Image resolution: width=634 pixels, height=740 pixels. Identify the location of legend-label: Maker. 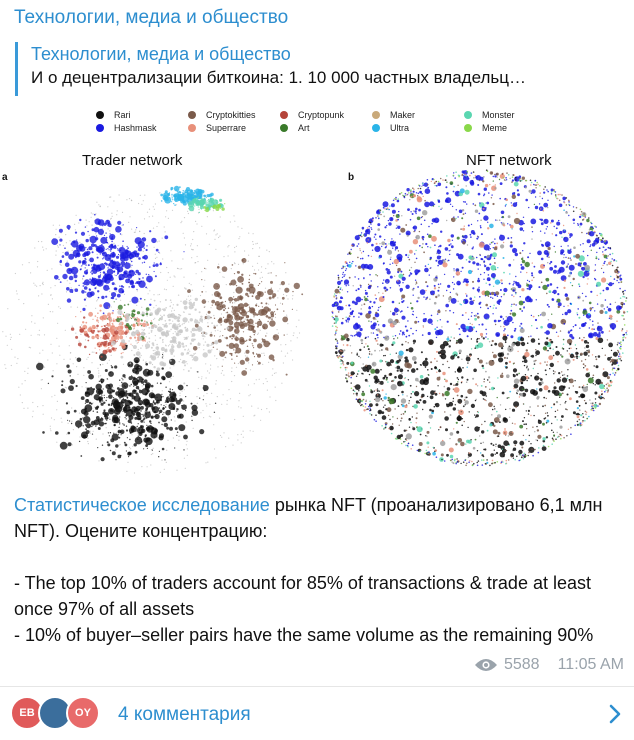
(403, 115).